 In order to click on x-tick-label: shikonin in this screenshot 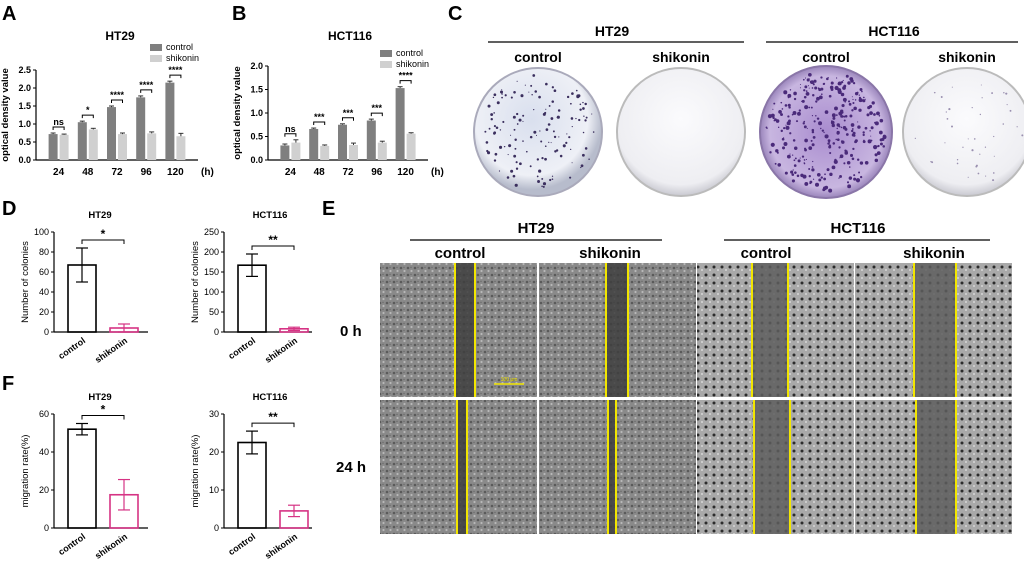, I will do `click(111, 545)`.